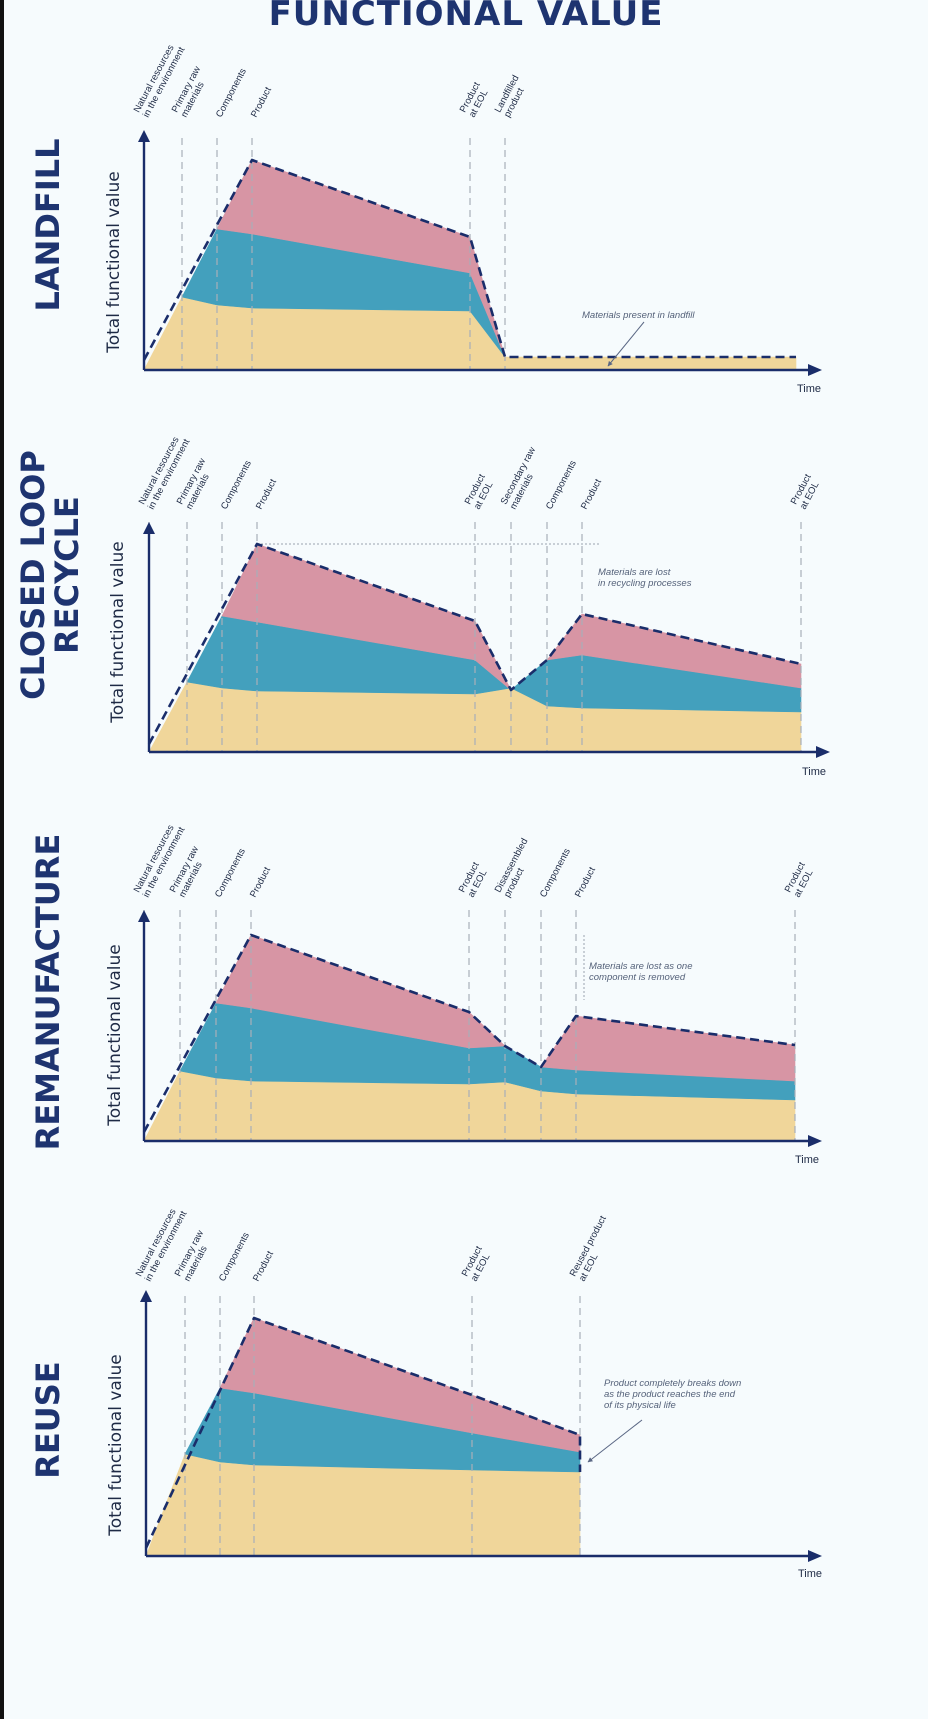 This screenshot has width=928, height=1719. Describe the element at coordinates (668, 1048) in the screenshot. I see `product-layer` at that location.